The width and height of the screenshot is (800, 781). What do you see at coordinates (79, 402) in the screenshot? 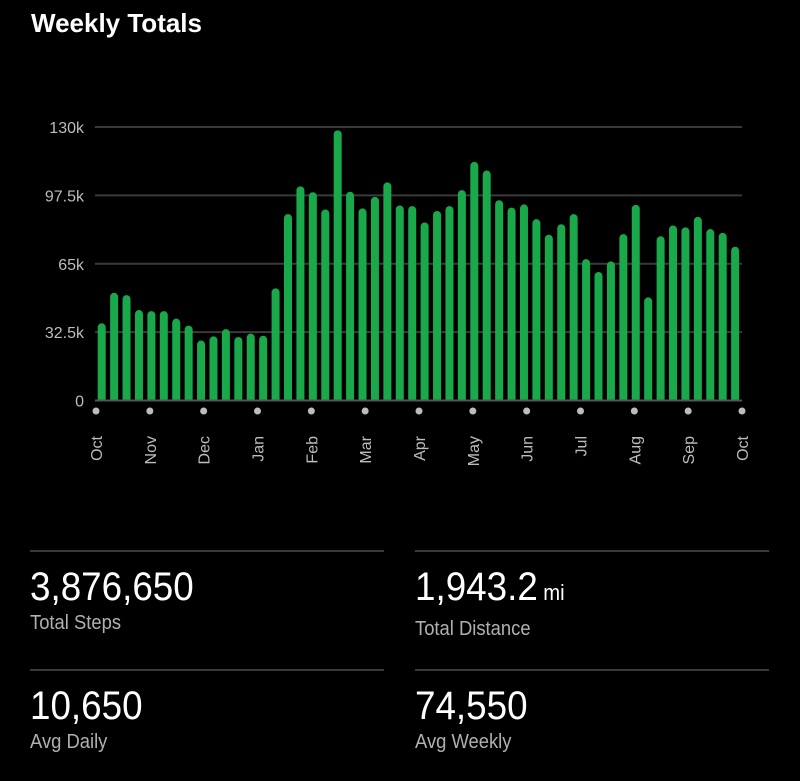
I see `y-tick-label: 0` at bounding box center [79, 402].